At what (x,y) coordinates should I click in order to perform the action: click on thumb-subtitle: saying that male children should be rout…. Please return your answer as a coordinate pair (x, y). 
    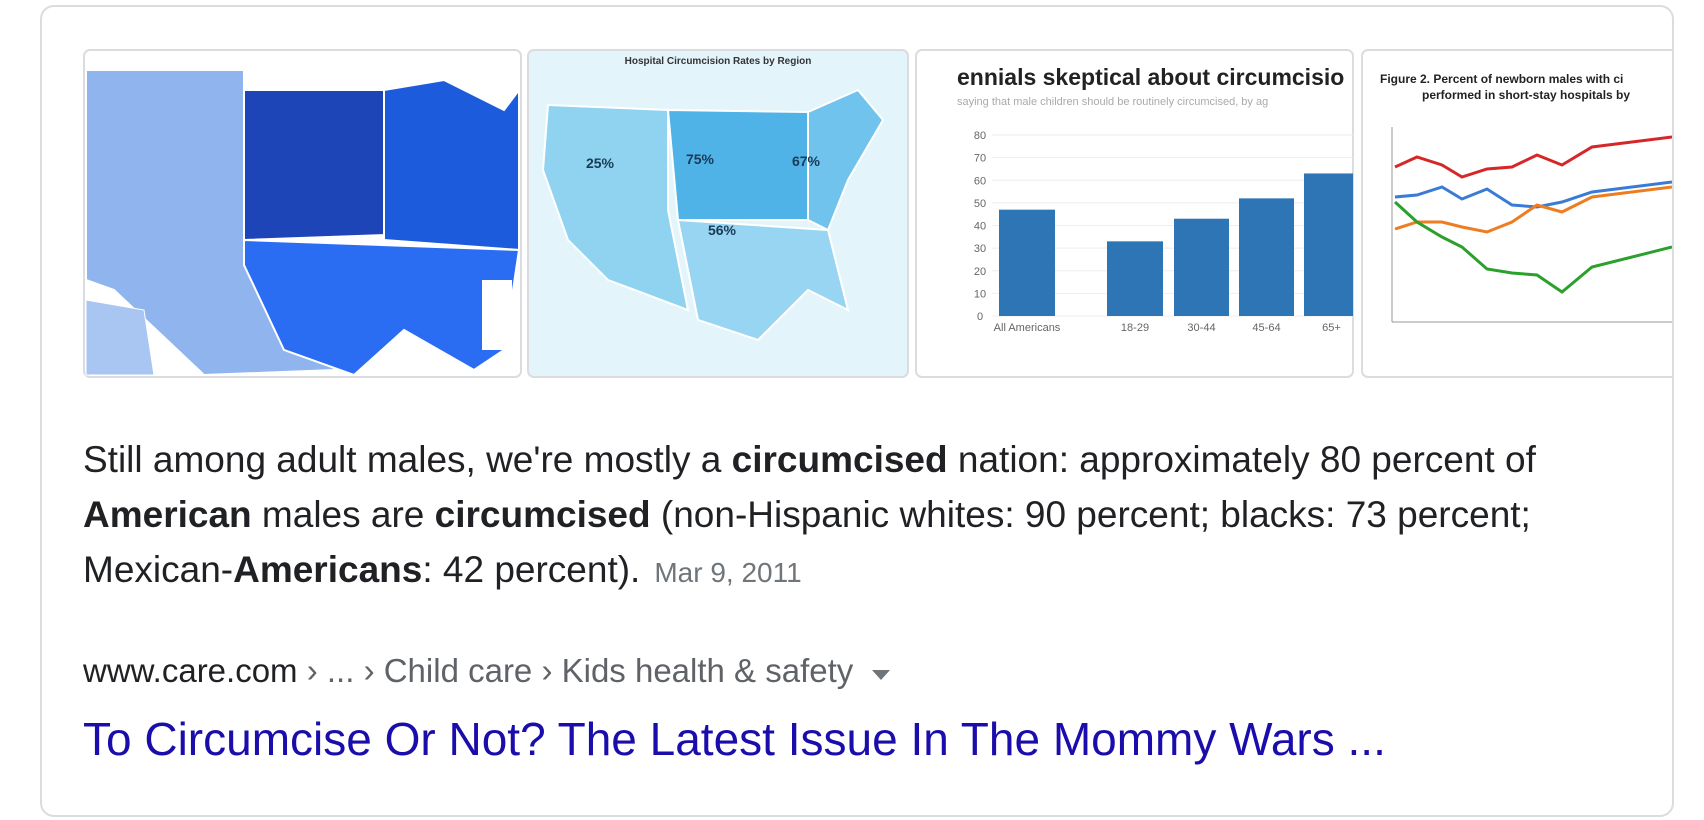
    Looking at the image, I should click on (1112, 102).